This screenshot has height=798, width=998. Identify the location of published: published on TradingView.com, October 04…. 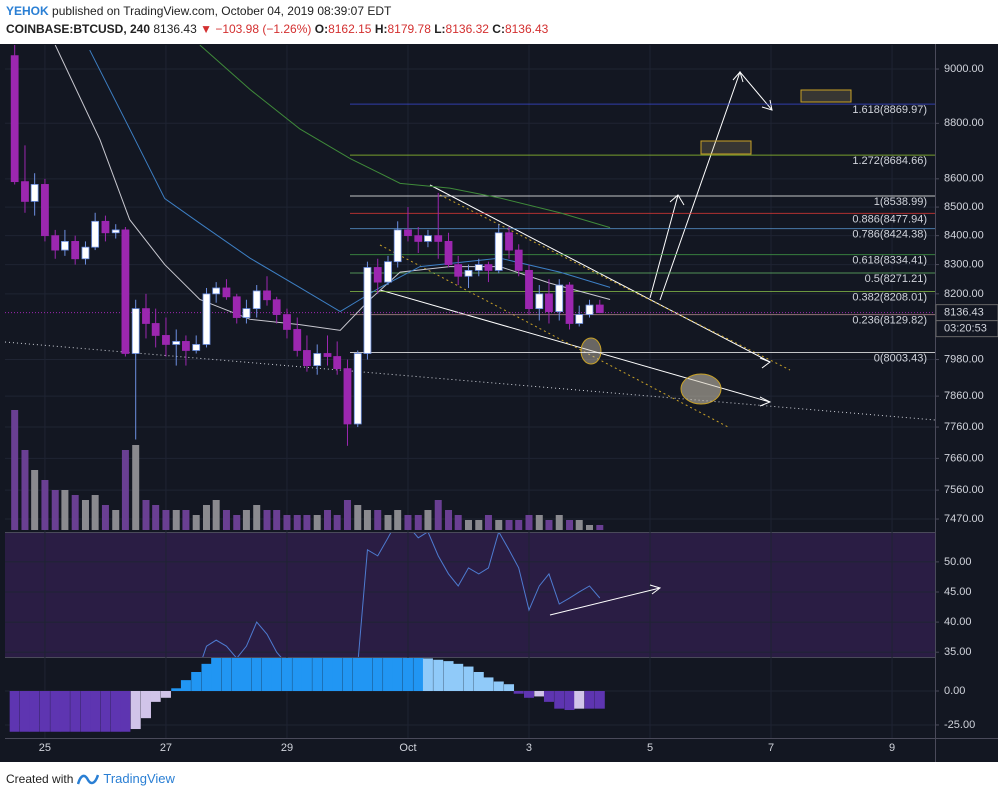
(222, 11).